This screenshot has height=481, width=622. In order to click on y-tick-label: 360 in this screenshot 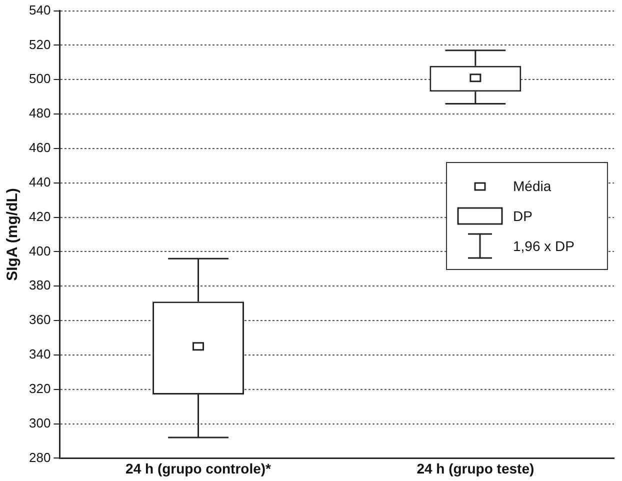, I will do `click(39, 320)`.